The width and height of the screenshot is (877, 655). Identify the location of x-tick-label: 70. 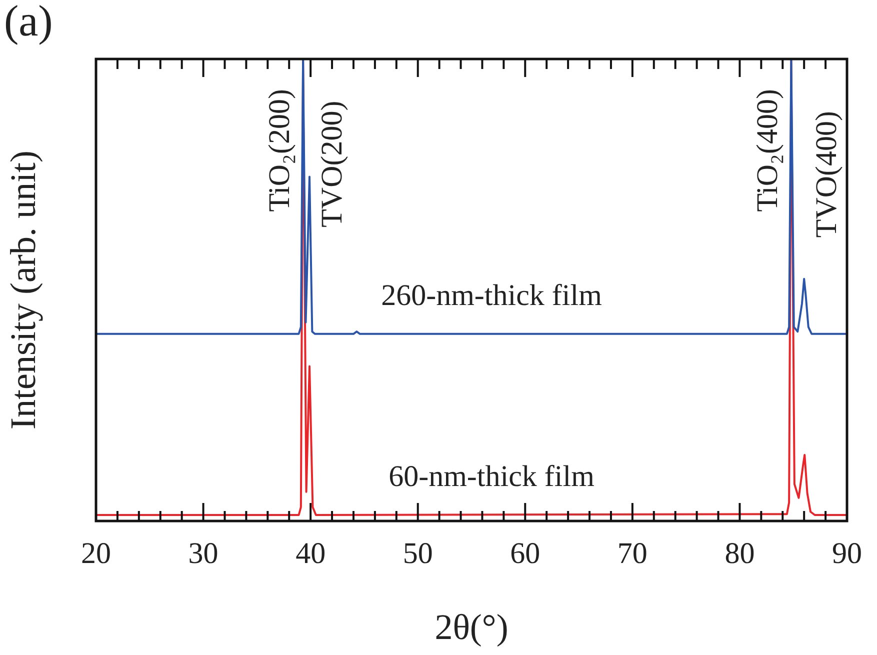
(632, 553).